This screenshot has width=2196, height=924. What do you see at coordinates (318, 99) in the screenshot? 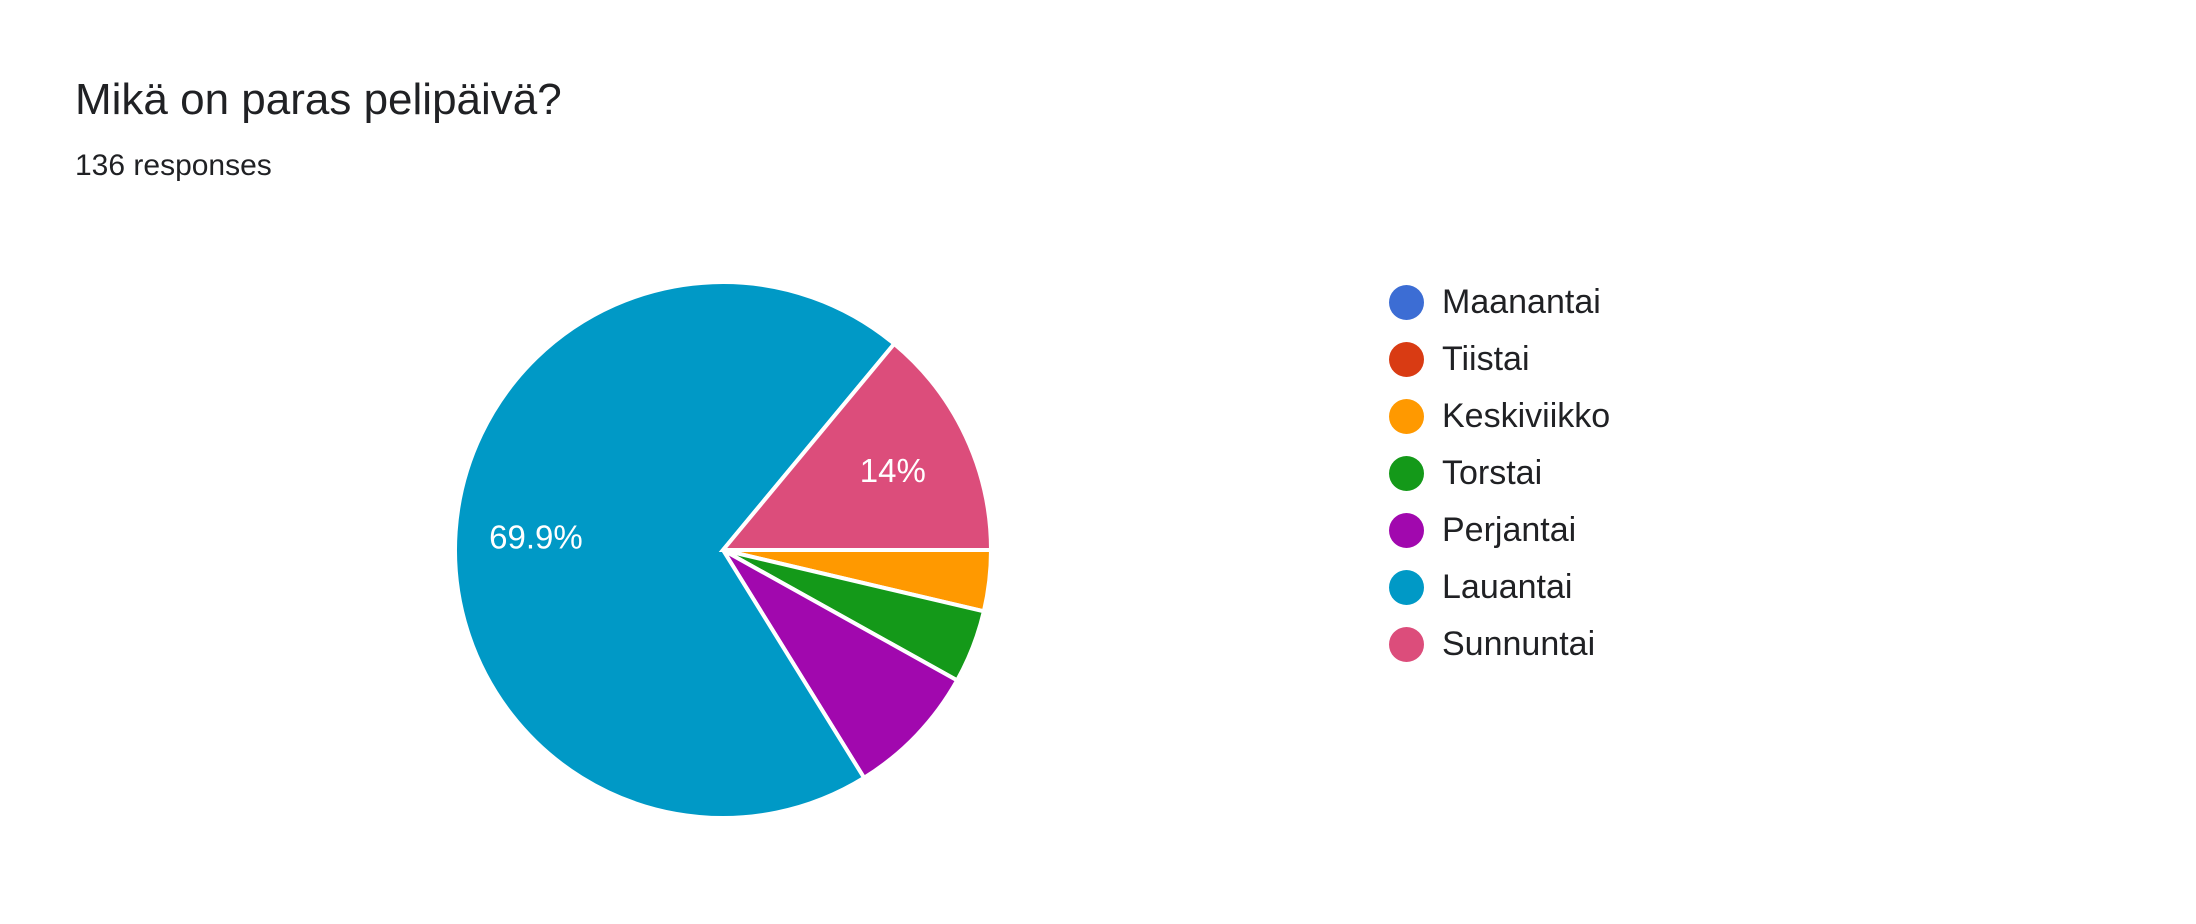
I see `question-title: Mikä on paras pelipäivä?` at bounding box center [318, 99].